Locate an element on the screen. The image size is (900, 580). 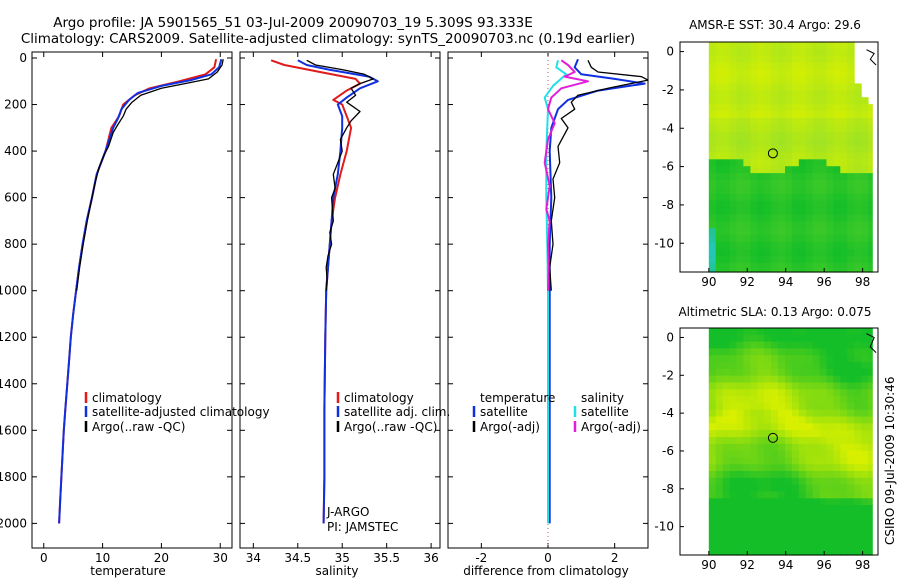
salinity-xlabel: salinity is located at coordinates (336, 571).